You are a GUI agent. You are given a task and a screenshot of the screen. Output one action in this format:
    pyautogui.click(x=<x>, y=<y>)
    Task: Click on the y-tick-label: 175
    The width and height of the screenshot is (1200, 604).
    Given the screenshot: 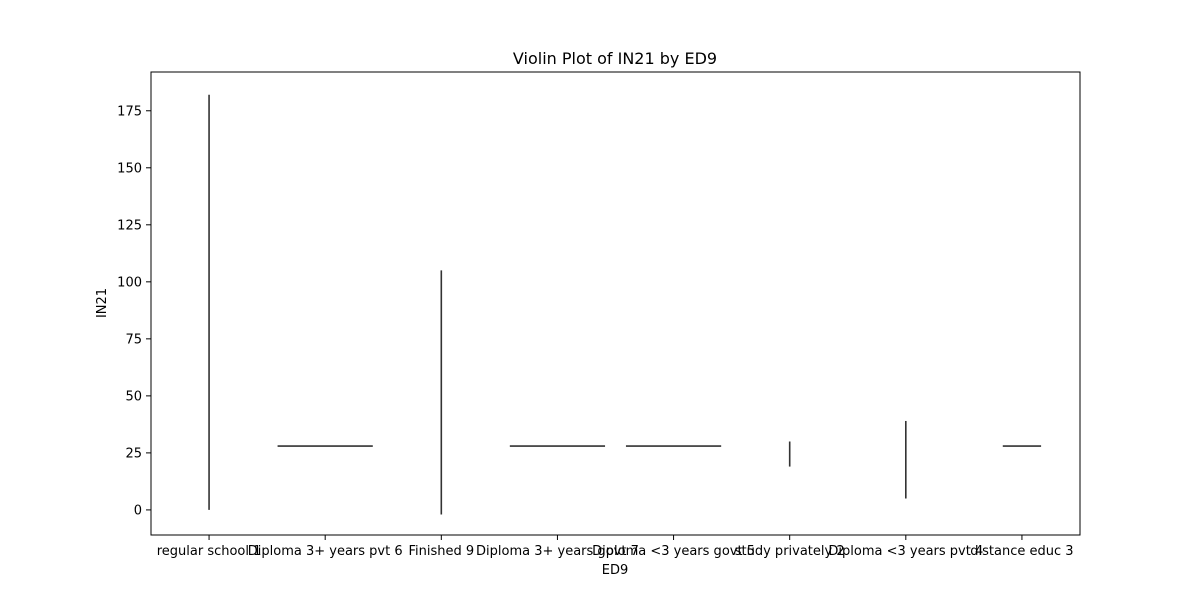 What is the action you would take?
    pyautogui.click(x=129, y=111)
    